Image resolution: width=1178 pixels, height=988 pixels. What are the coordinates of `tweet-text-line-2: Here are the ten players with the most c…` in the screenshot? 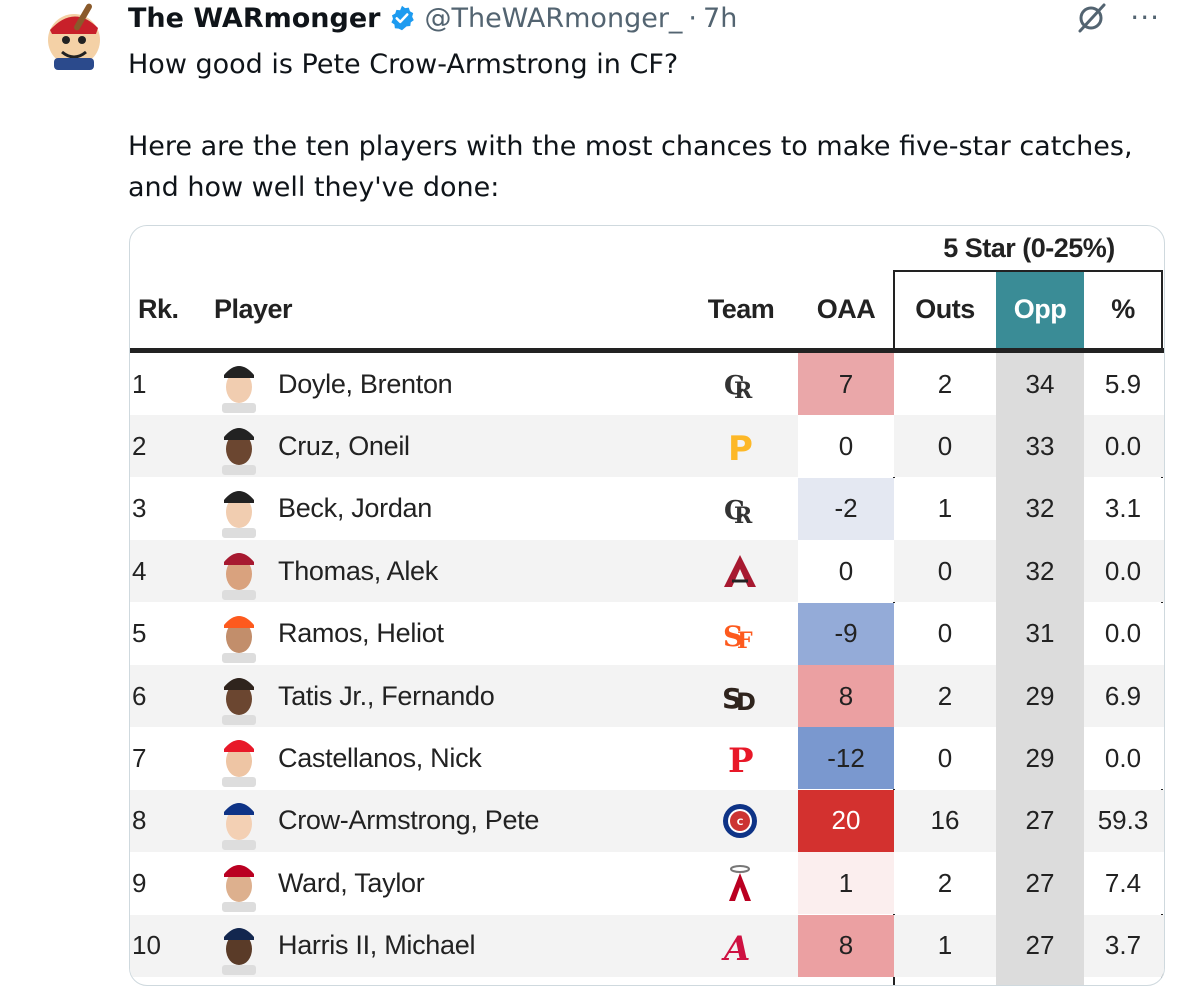 It's located at (630, 167).